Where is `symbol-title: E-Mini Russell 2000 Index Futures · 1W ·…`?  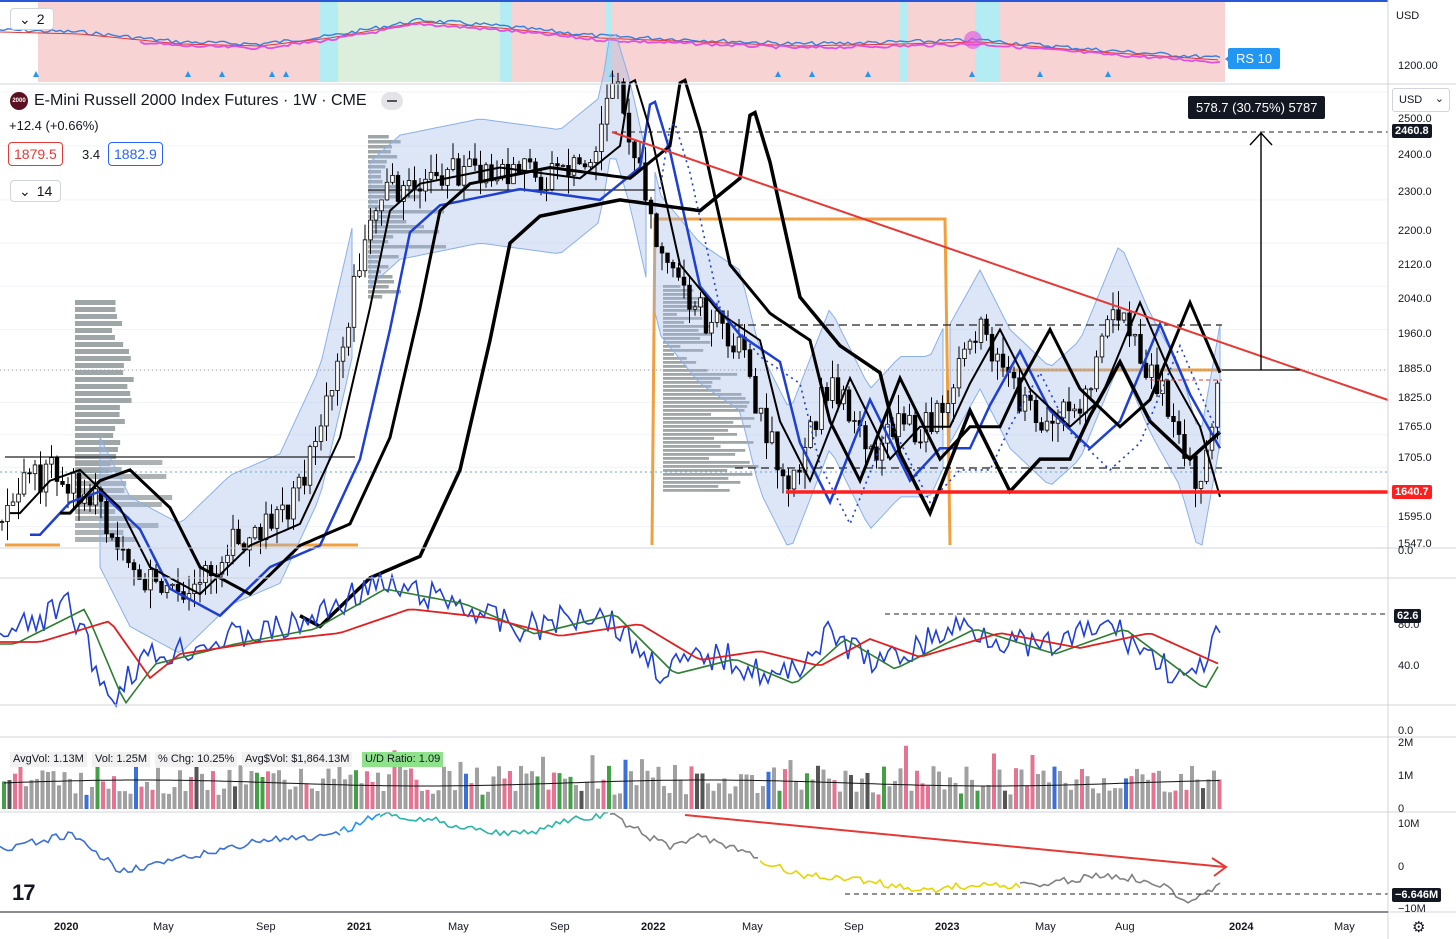 symbol-title: E-Mini Russell 2000 Index Futures · 1W ·… is located at coordinates (200, 100).